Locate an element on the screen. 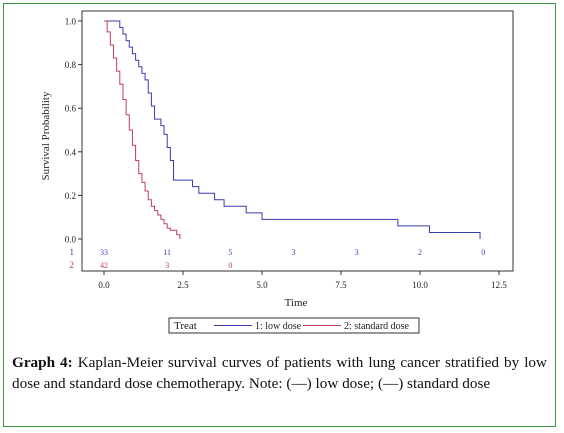 The height and width of the screenshot is (433, 564). y-tick-label: 0.0 is located at coordinates (71, 240).